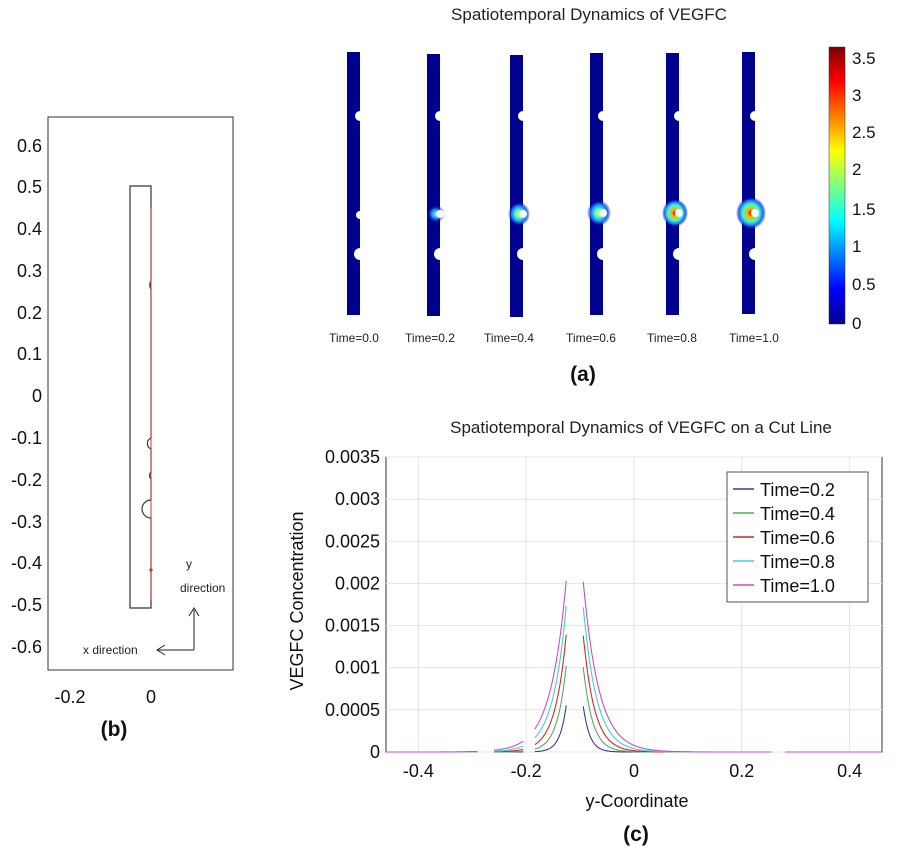 The image size is (900, 852). I want to click on y-tick-label: 0.001, so click(357, 668).